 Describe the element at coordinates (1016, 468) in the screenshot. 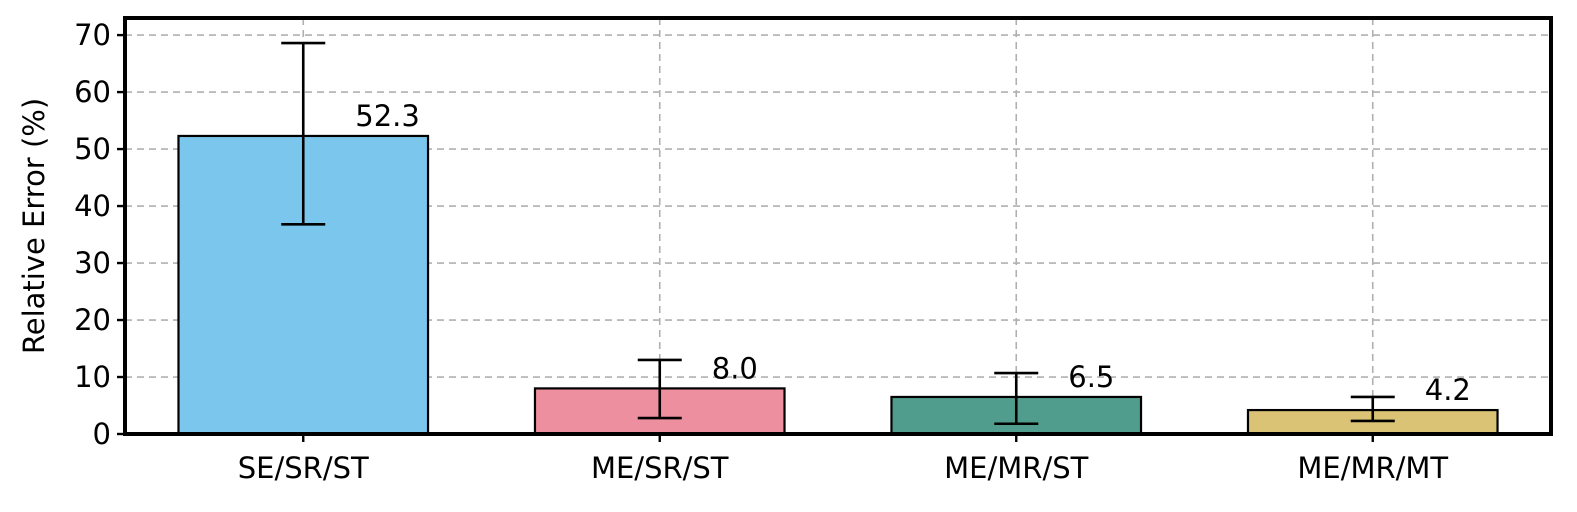

I see `x-tick-label: ME/MR/ST` at that location.